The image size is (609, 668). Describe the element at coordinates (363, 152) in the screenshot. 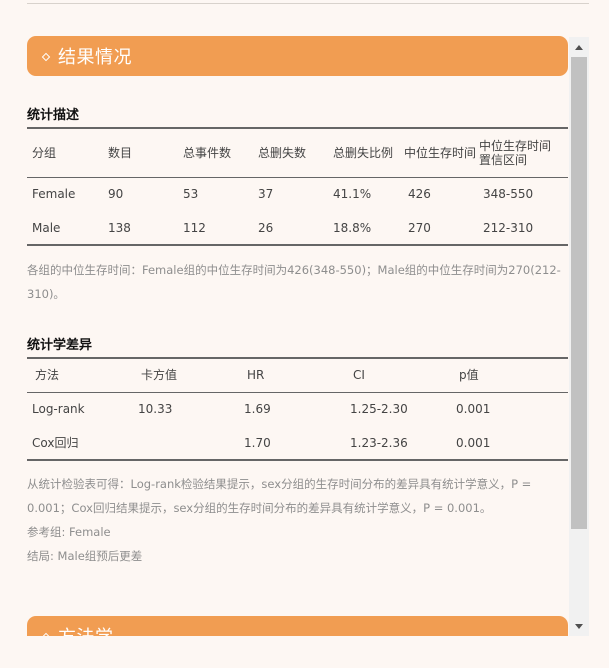

I see `column-header: 总删失比例` at that location.